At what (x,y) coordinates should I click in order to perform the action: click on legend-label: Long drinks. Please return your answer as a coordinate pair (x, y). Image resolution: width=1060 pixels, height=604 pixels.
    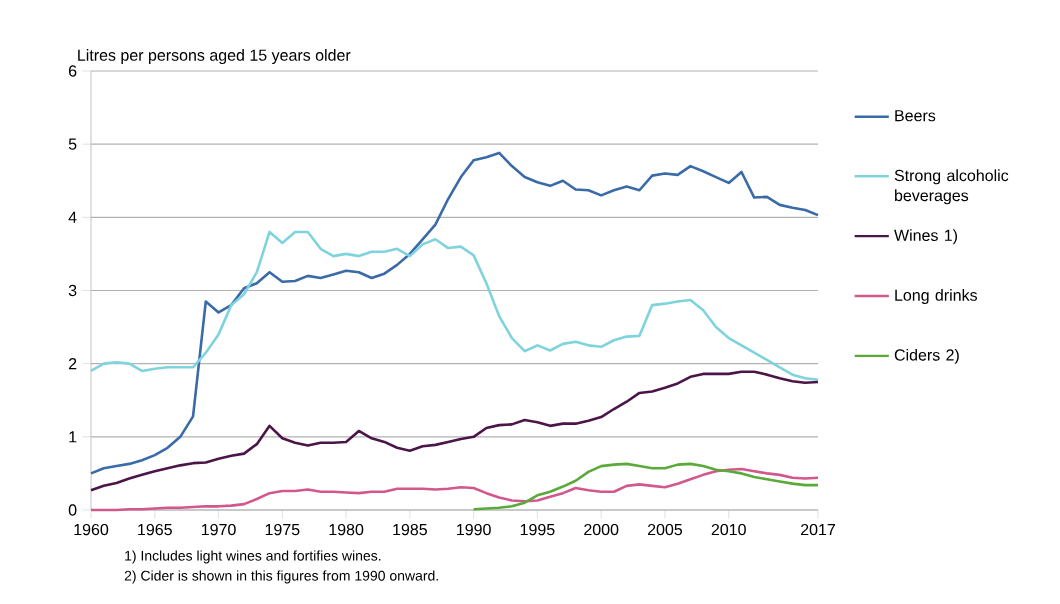
    Looking at the image, I should click on (936, 296).